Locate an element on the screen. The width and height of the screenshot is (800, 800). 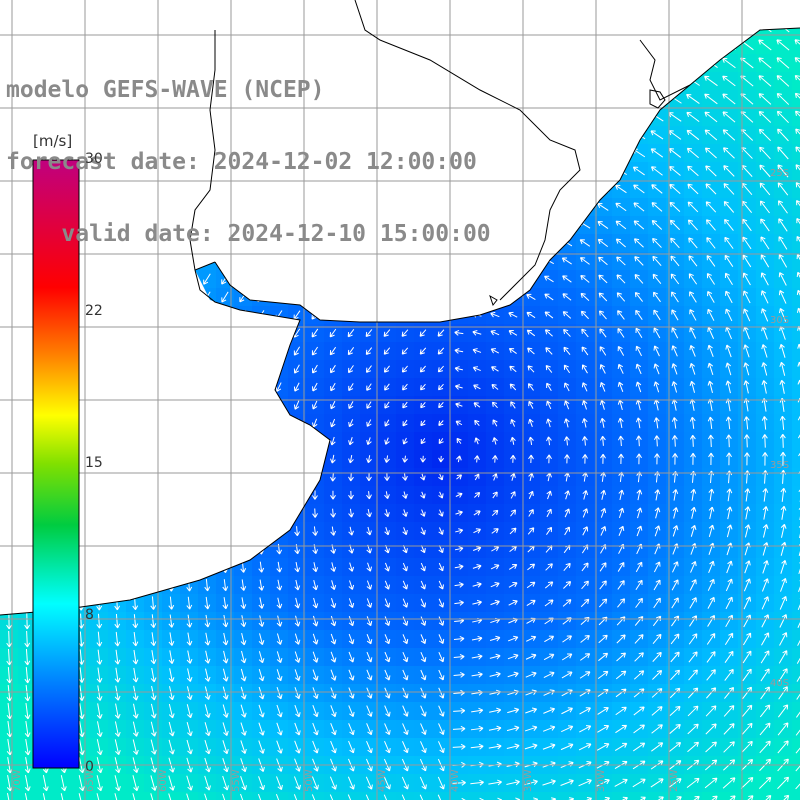
lon-label: 35W is located at coordinates (528, 780).